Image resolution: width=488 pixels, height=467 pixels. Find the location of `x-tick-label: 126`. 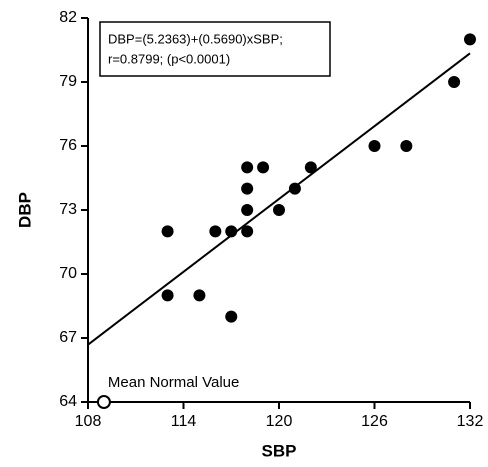

x-tick-label: 126 is located at coordinates (374, 421).